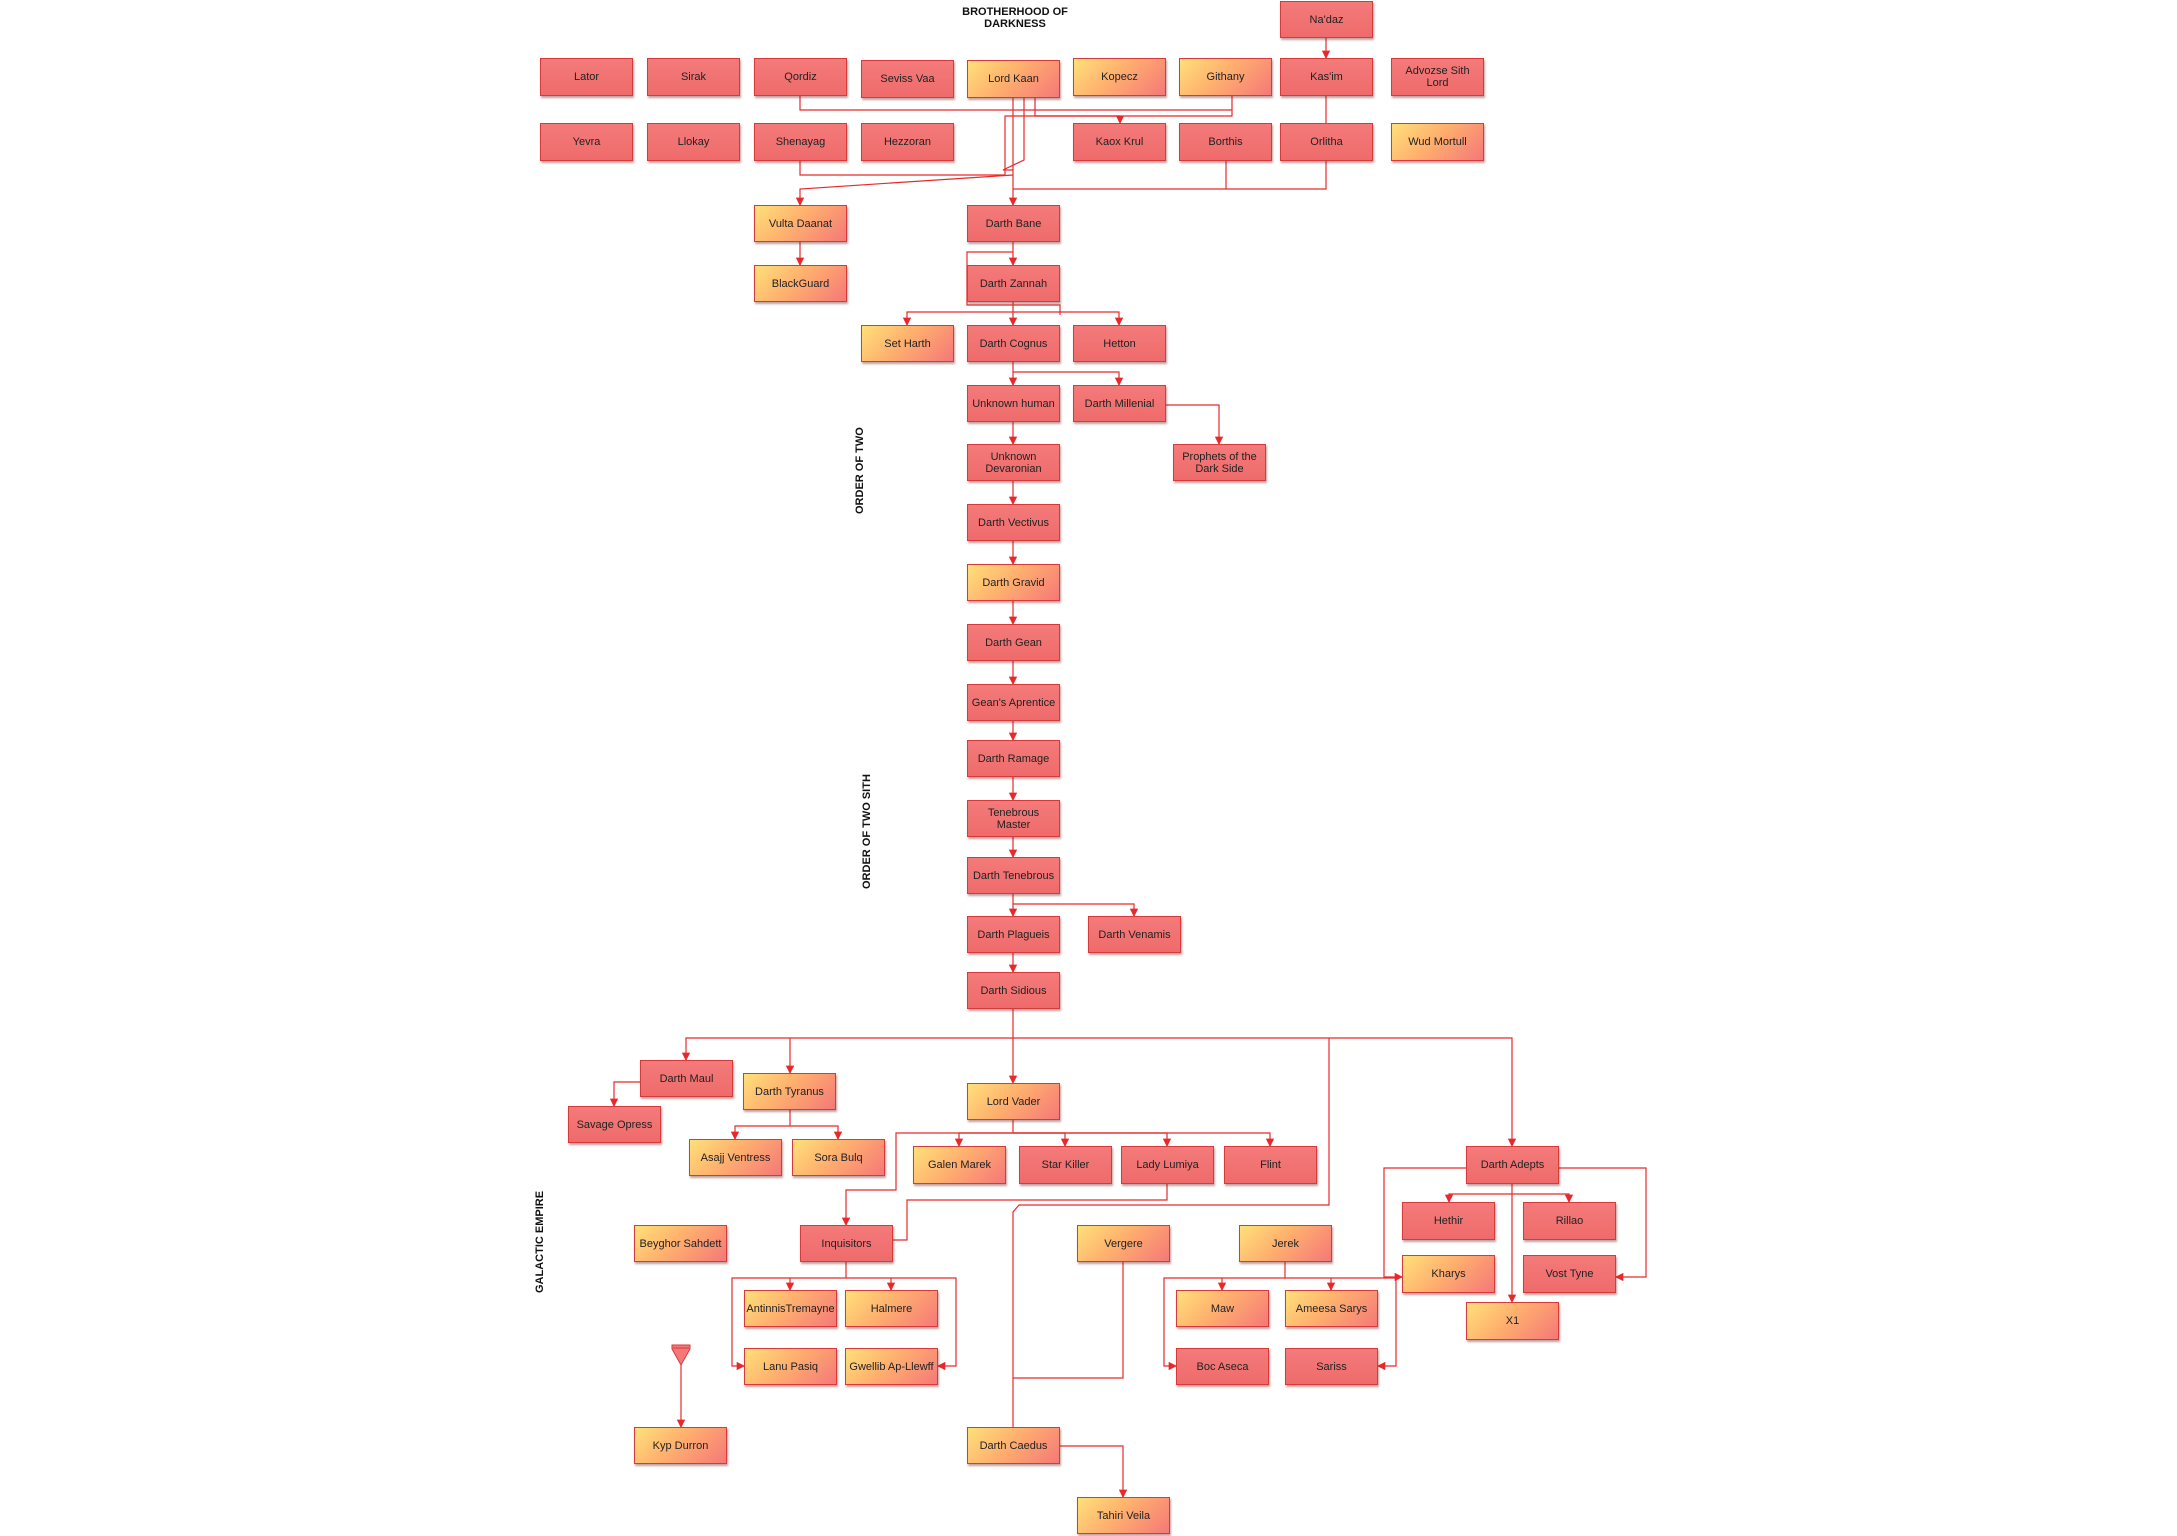 This screenshot has width=2177, height=1536. What do you see at coordinates (1219, 462) in the screenshot?
I see `node-prophets: Prophets of the Dark Side` at bounding box center [1219, 462].